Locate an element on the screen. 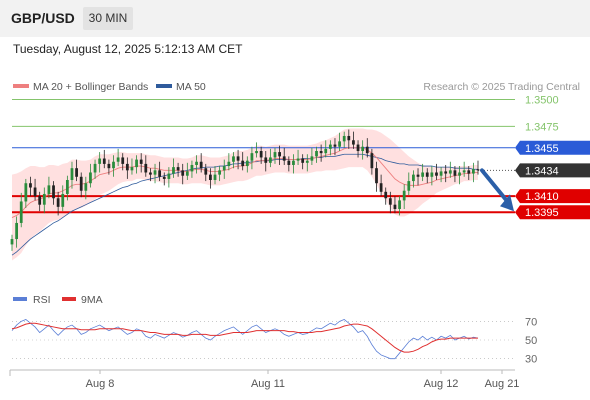 The width and height of the screenshot is (590, 400). rsi-ma-legend-swatch is located at coordinates (69, 299).